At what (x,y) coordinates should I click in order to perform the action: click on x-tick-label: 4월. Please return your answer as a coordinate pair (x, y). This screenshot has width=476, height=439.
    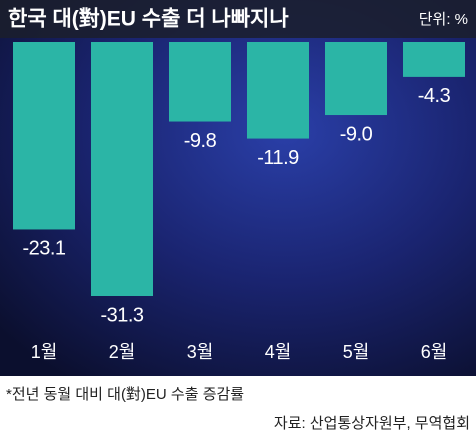
    Looking at the image, I should click on (278, 352).